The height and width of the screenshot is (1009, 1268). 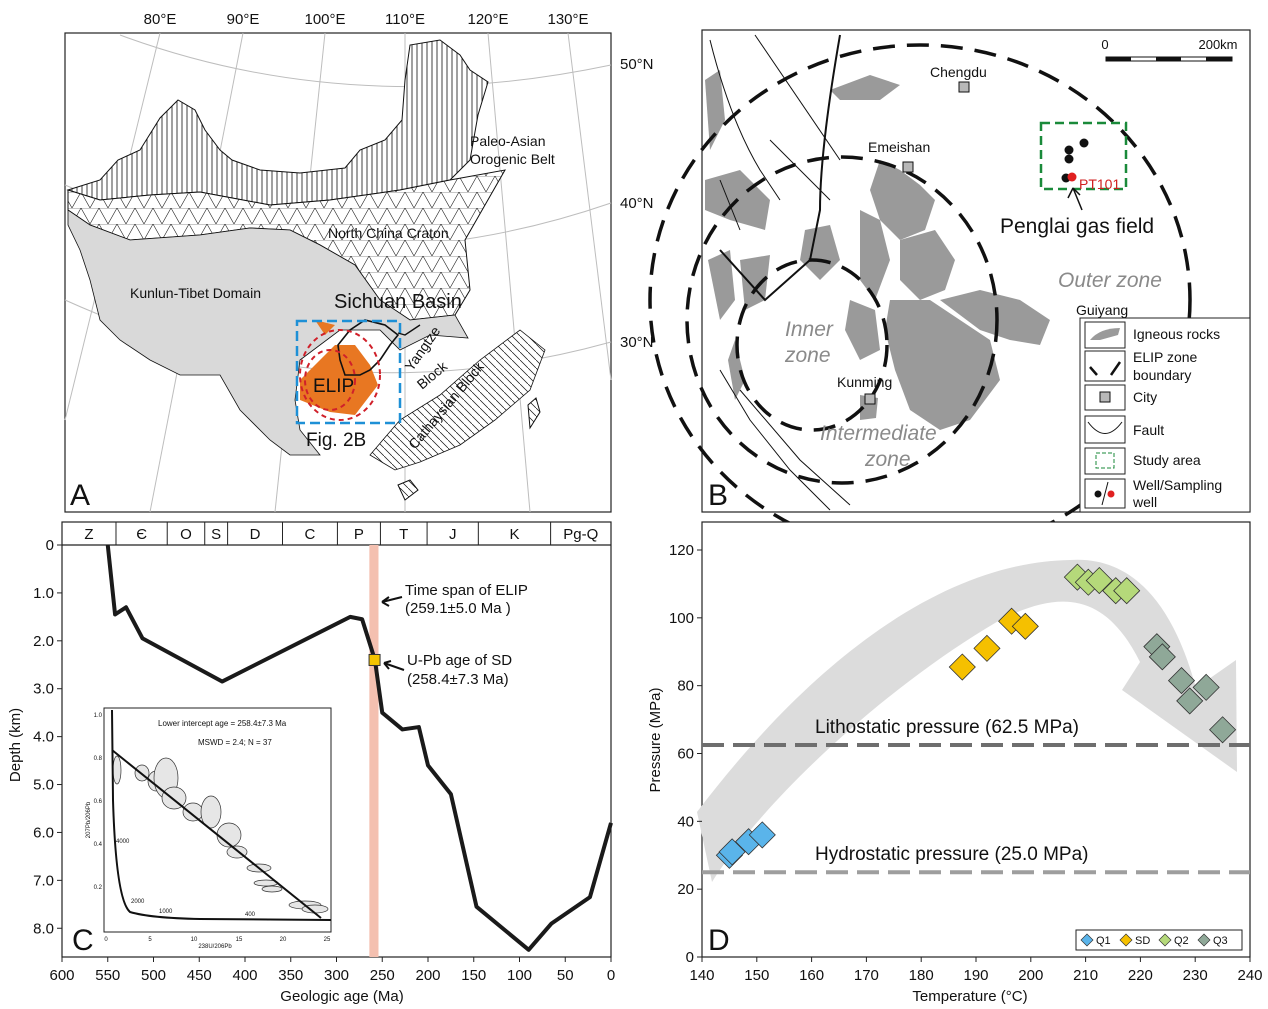 I want to click on zone-boundary-icon, so click(x=1105, y=368).